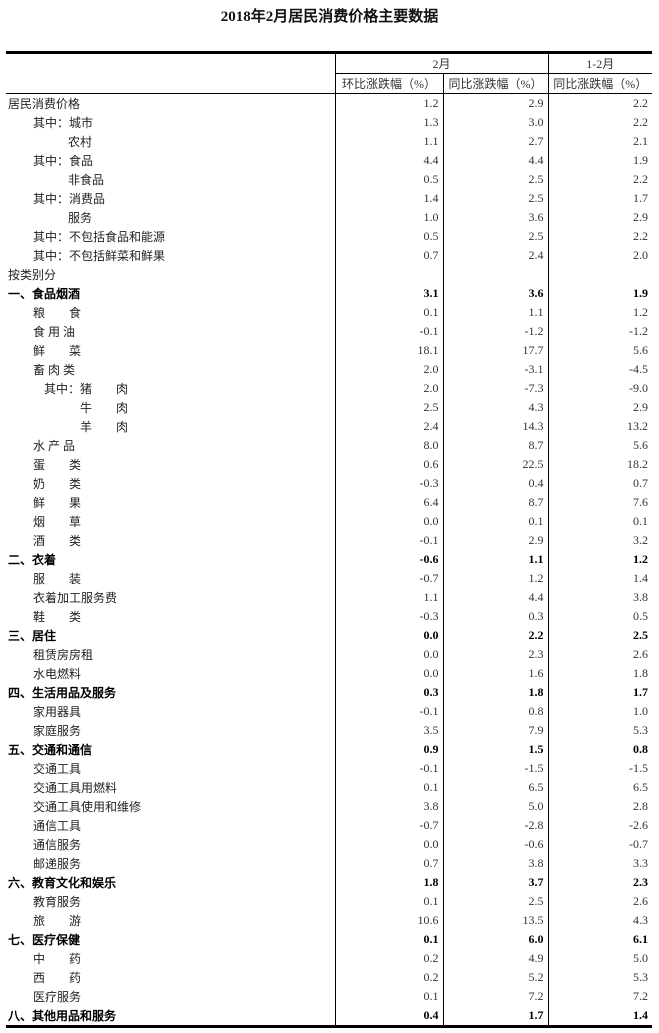 The image size is (659, 1033). What do you see at coordinates (600, 616) in the screenshot?
I see `value-yoy-cum: 0.5` at bounding box center [600, 616].